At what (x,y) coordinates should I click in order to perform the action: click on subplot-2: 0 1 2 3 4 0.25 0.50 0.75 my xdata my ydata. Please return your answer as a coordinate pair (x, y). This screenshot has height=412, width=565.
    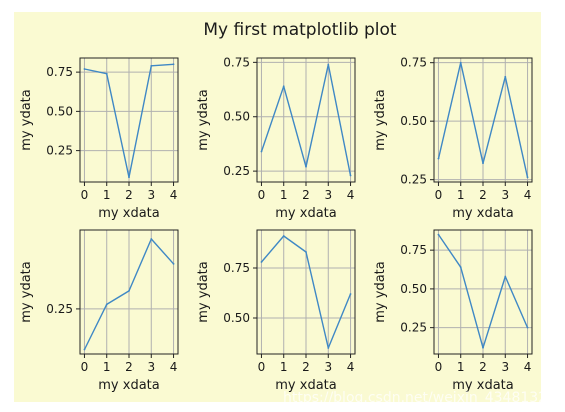
    Looking at the image, I should click on (276, 138).